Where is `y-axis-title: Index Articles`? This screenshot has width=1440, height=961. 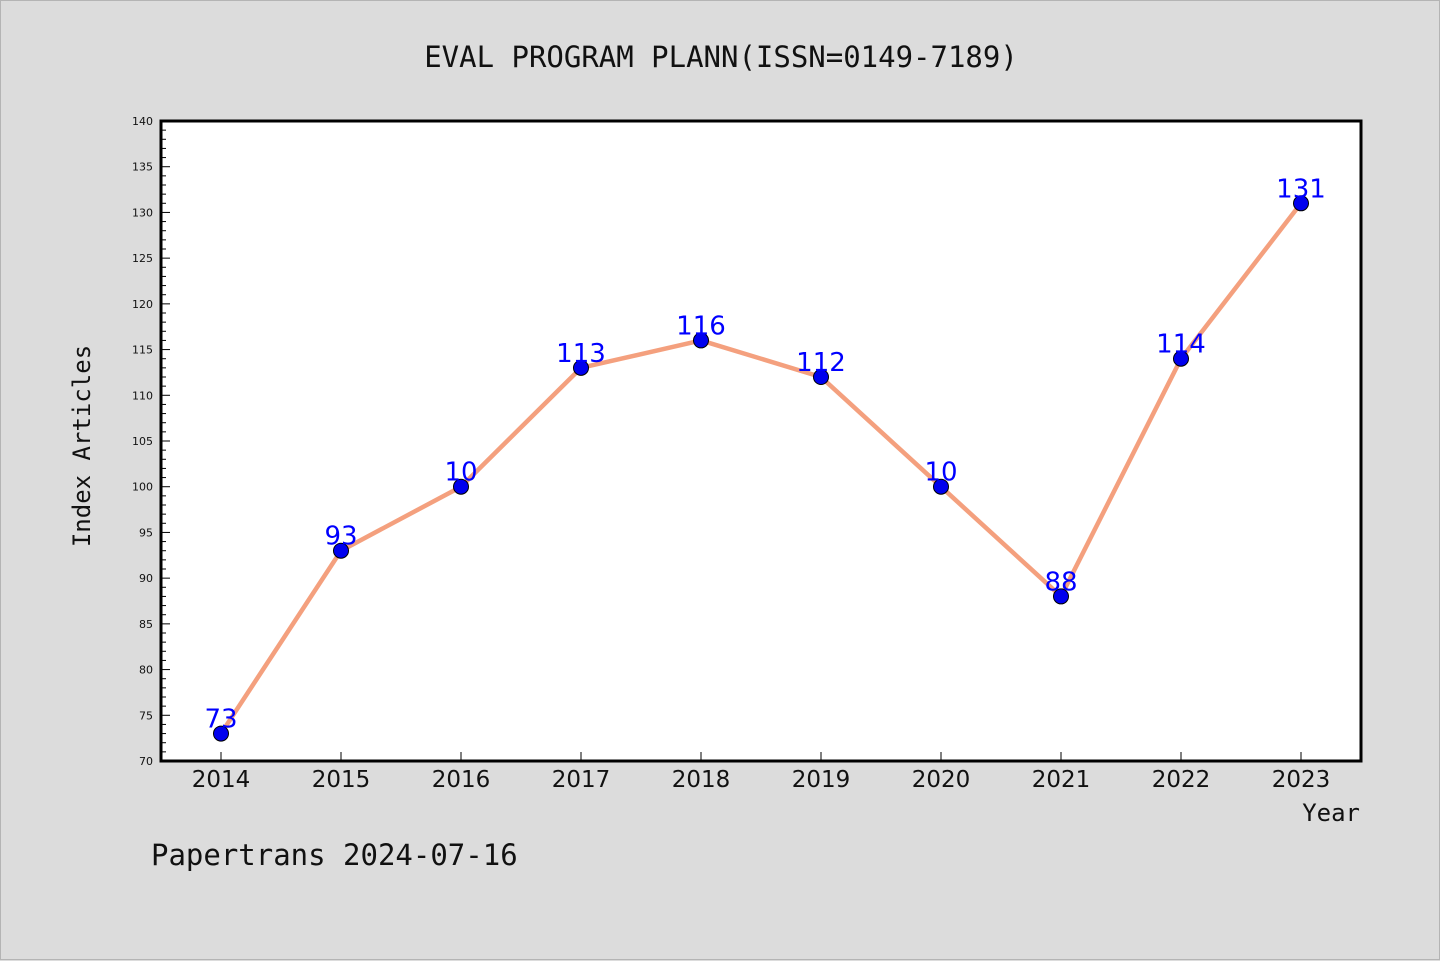 y-axis-title: Index Articles is located at coordinates (82, 446).